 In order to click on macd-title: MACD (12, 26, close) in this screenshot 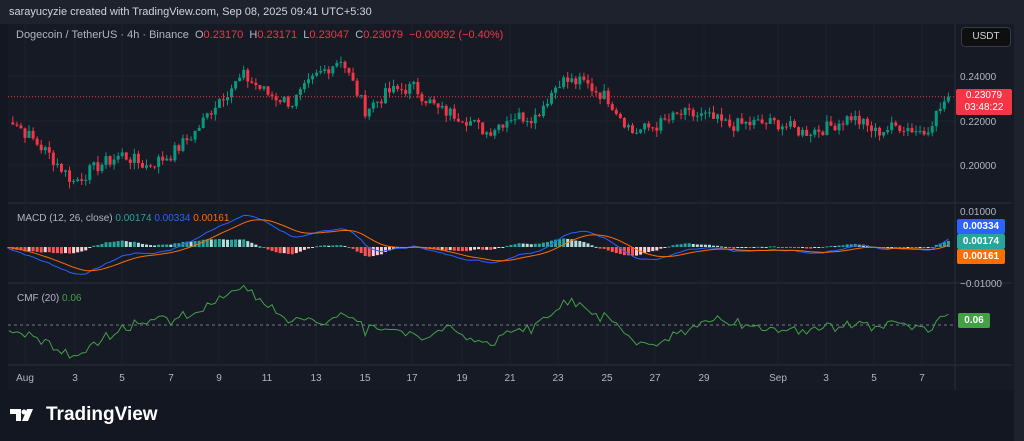, I will do `click(65, 218)`.